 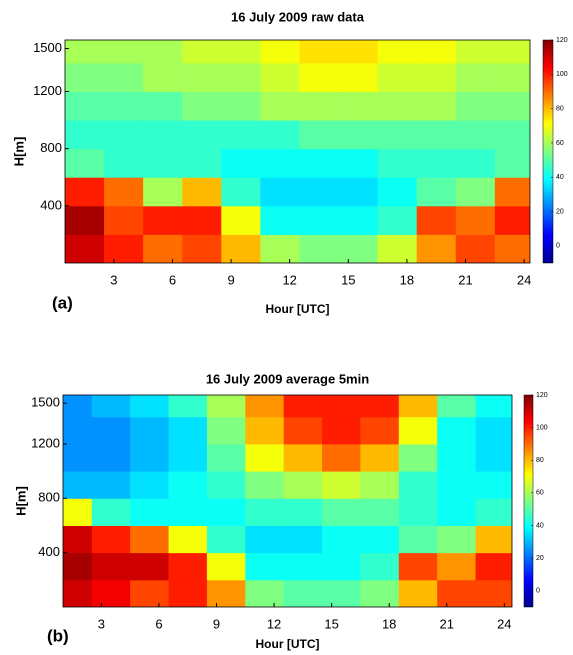 What do you see at coordinates (540, 558) in the screenshot?
I see `colorbar-tick-label: 20` at bounding box center [540, 558].